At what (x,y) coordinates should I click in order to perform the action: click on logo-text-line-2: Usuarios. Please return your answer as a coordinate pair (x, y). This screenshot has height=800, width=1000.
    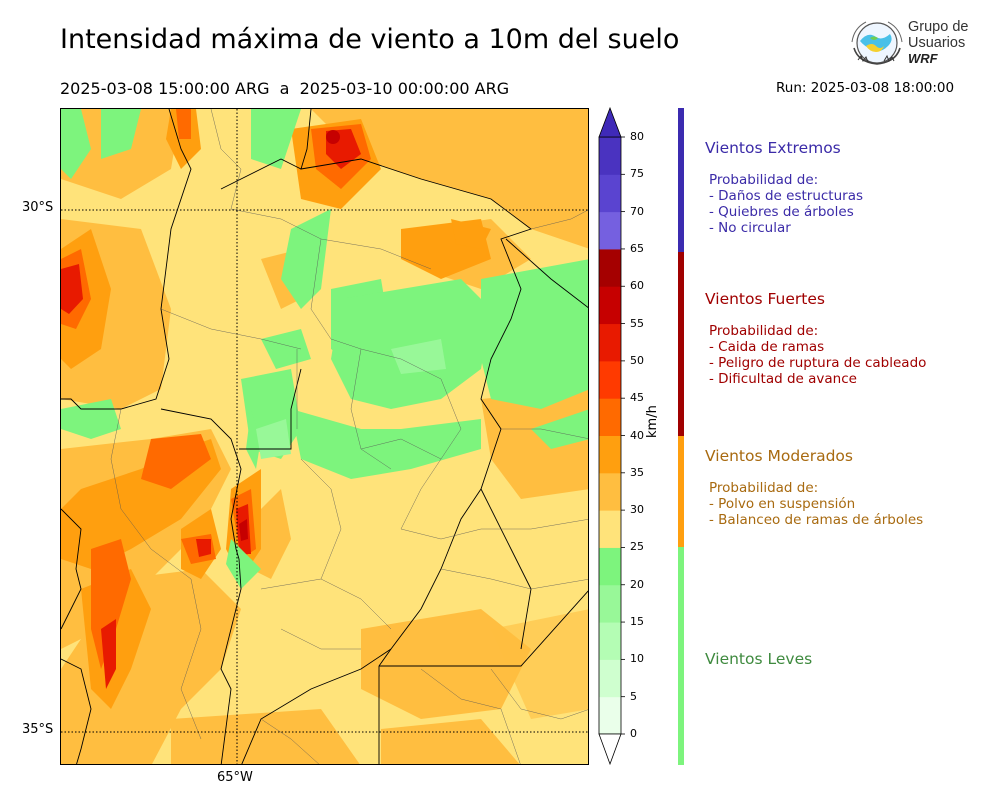
    Looking at the image, I should click on (937, 43).